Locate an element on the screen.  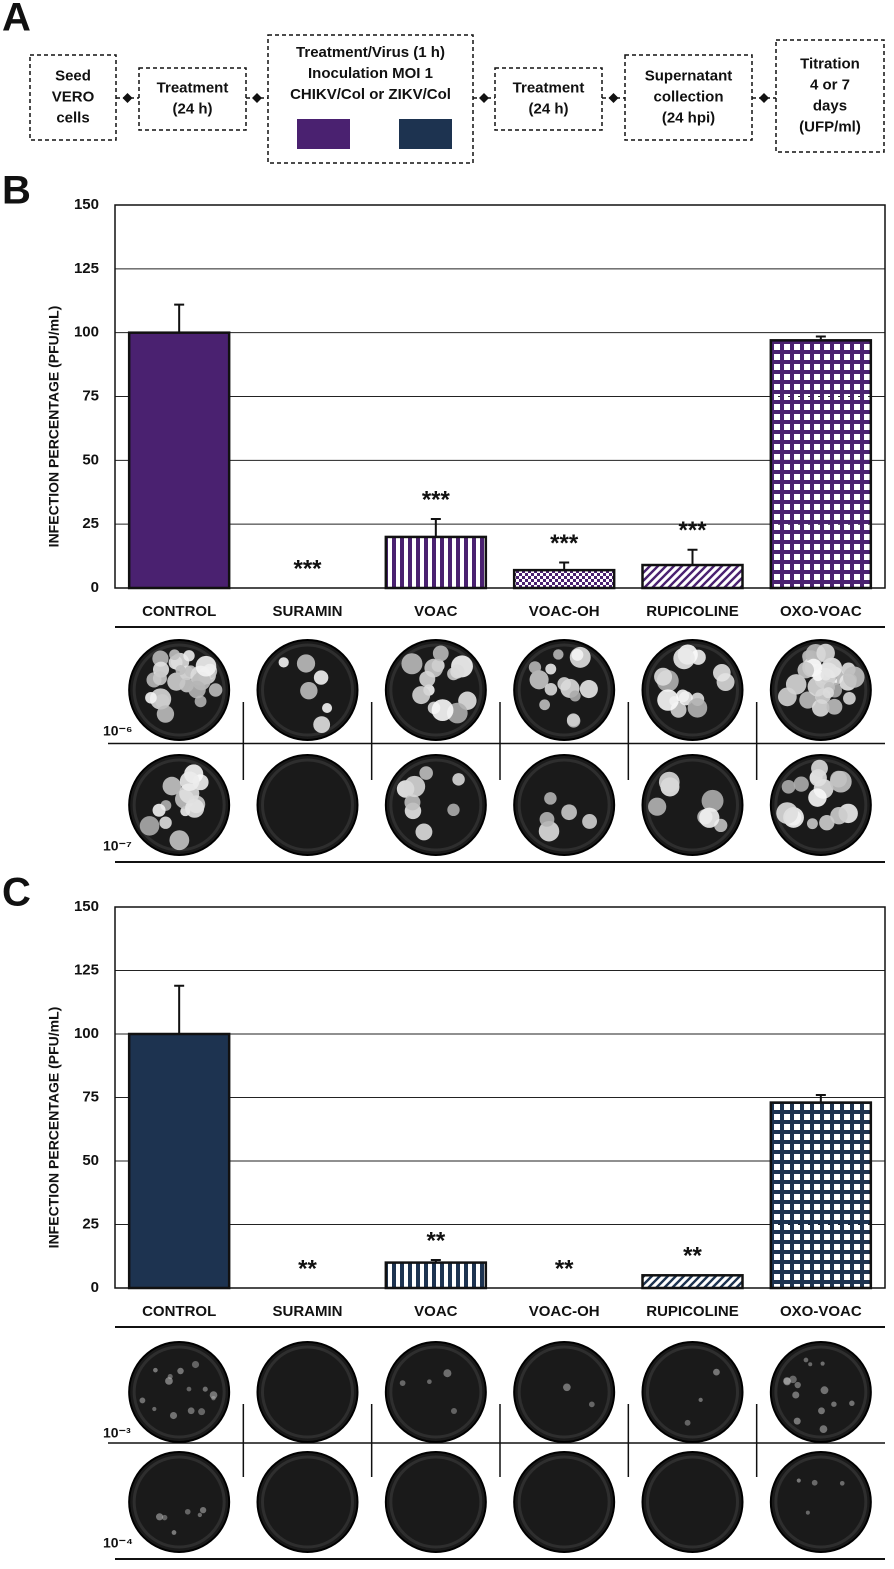
flow-text: Treatment/Virus (1 h) is located at coordinates (370, 52).